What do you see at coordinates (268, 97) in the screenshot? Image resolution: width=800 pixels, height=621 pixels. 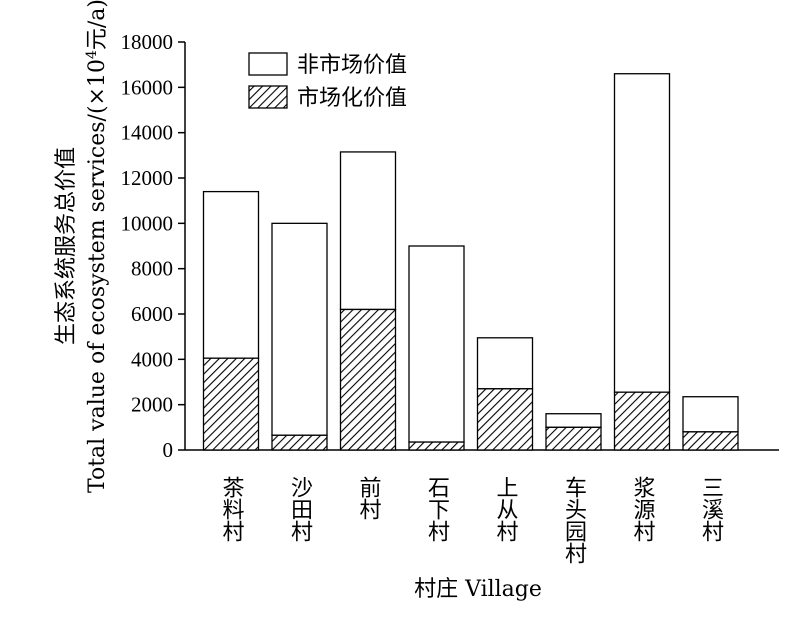 I see `legend-swatch-market` at bounding box center [268, 97].